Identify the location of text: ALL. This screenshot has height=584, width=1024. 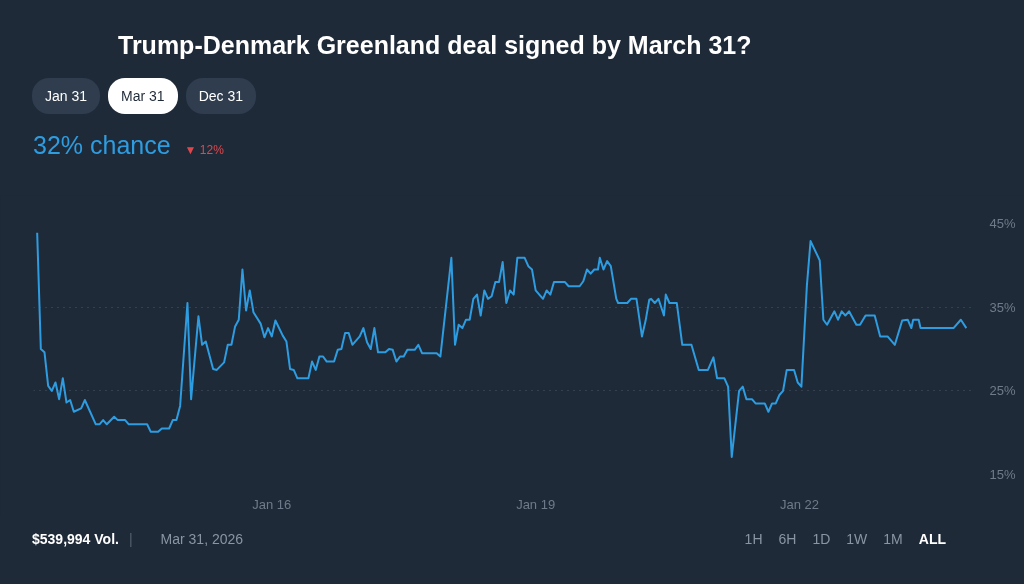
(932, 539).